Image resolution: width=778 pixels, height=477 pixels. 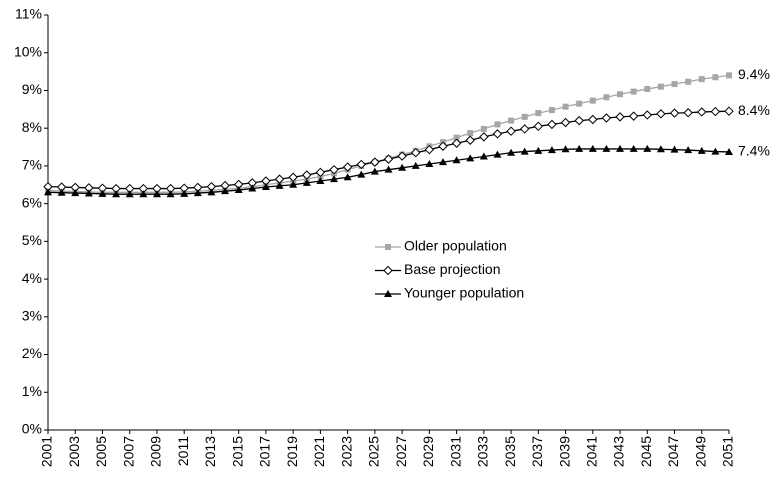 What do you see at coordinates (464, 293) in the screenshot?
I see `legend-label: Younger population` at bounding box center [464, 293].